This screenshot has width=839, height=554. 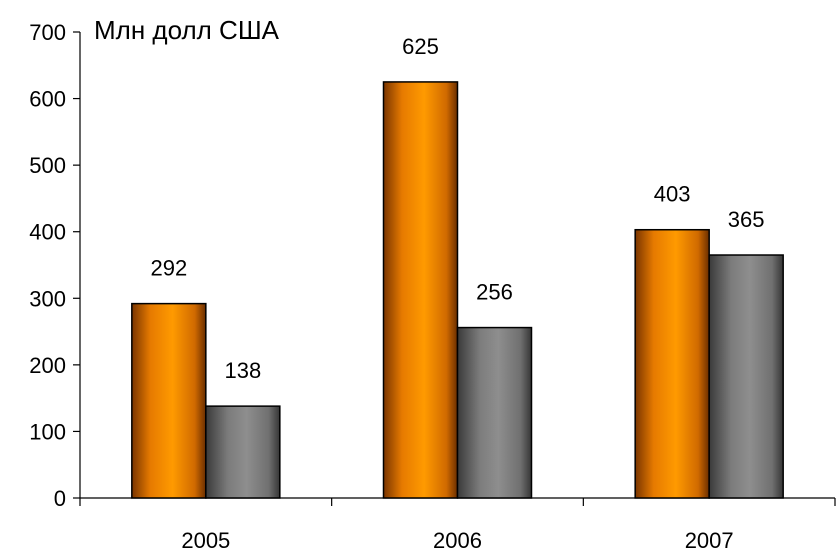 What do you see at coordinates (47, 99) in the screenshot?
I see `y-tick-label: 600` at bounding box center [47, 99].